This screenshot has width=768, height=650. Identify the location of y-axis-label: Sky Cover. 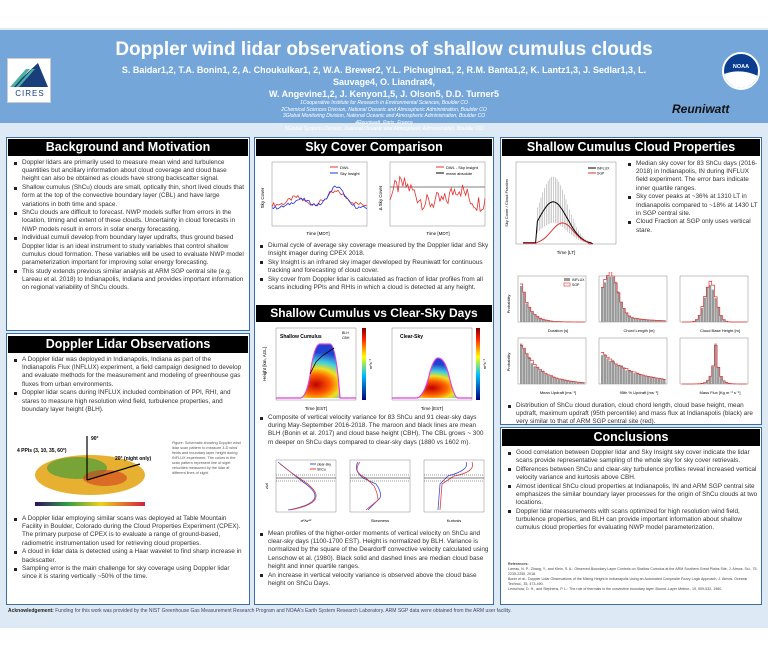
(262, 197).